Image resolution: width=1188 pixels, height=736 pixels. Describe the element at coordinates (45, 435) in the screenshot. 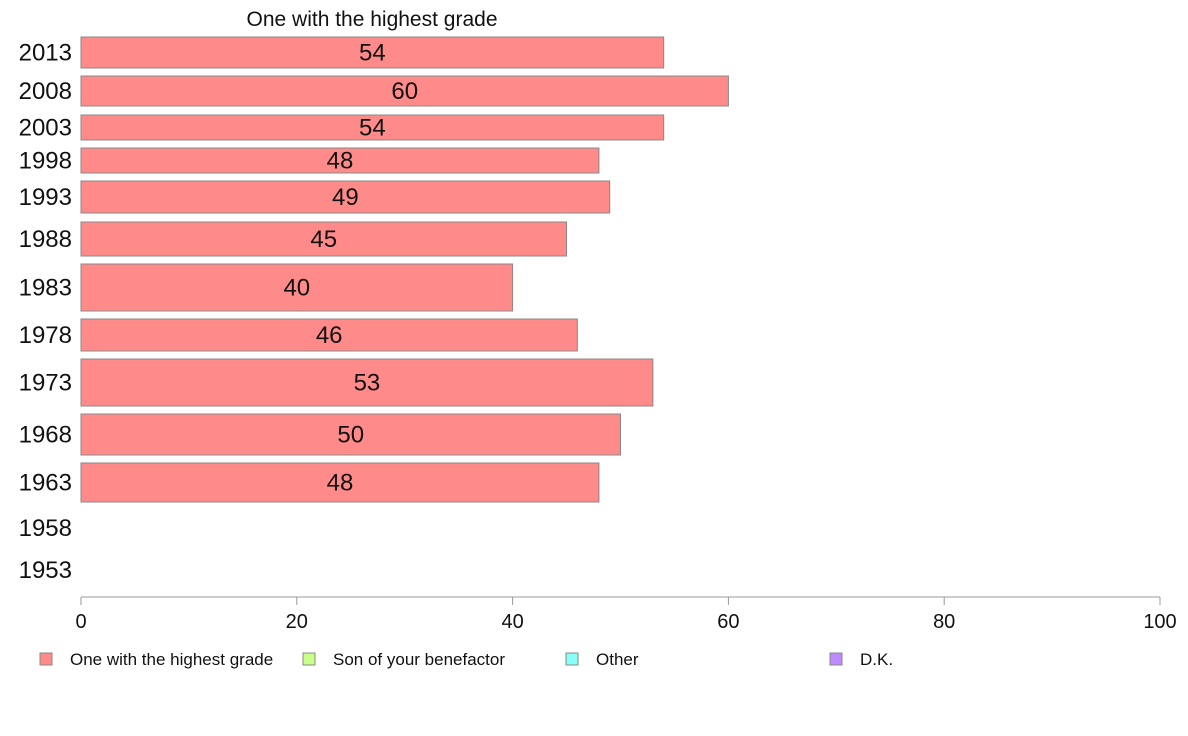

I see `y-tick-label: 1968` at that location.